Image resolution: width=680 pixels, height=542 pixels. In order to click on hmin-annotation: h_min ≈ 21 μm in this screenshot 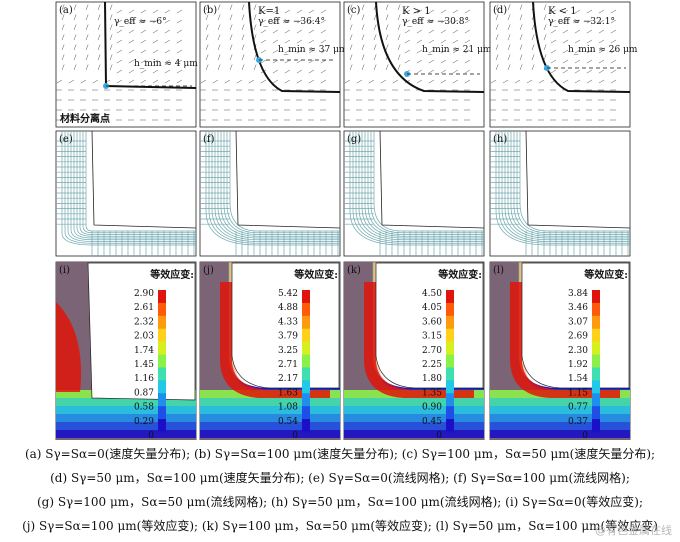, I will do `click(457, 50)`.